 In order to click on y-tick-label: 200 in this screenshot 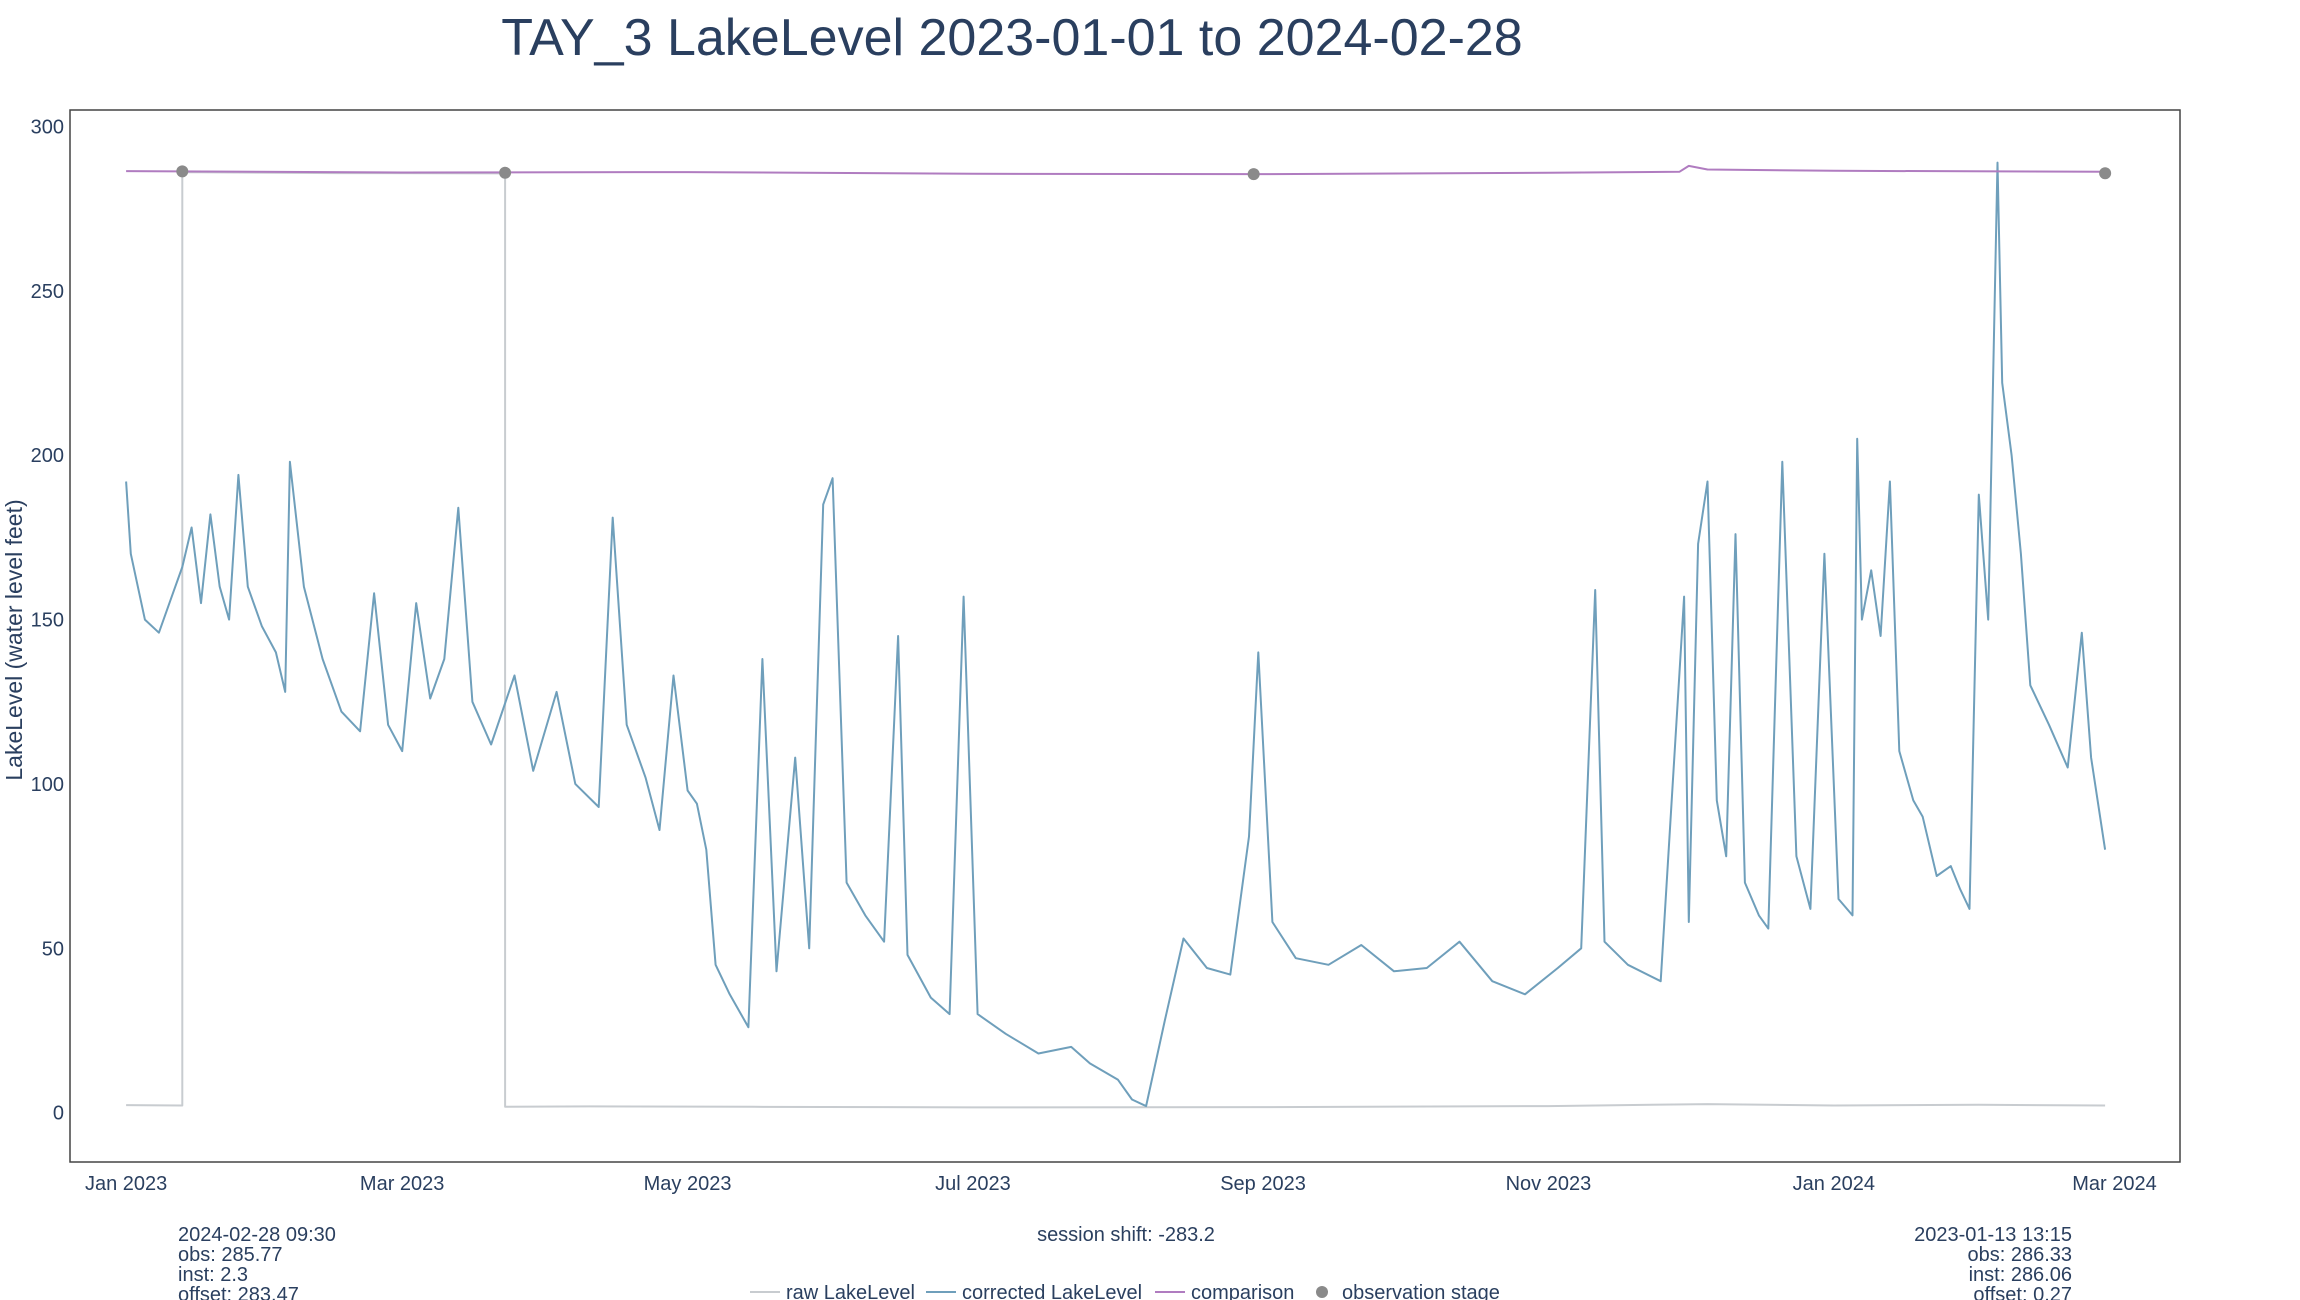, I will do `click(47, 456)`.